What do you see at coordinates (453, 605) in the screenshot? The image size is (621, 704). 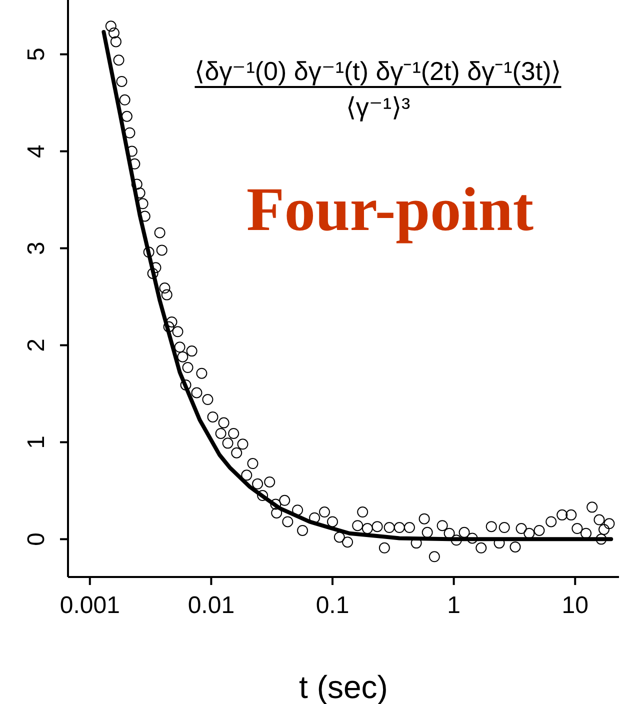 I see `x-tick-label: 1` at bounding box center [453, 605].